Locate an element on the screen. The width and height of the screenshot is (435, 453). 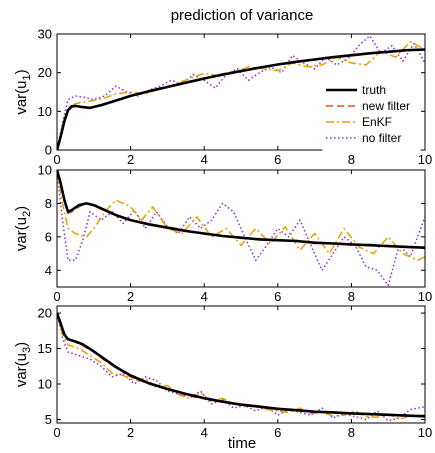
legend-label-no-filter: no filter is located at coordinates (381, 138).